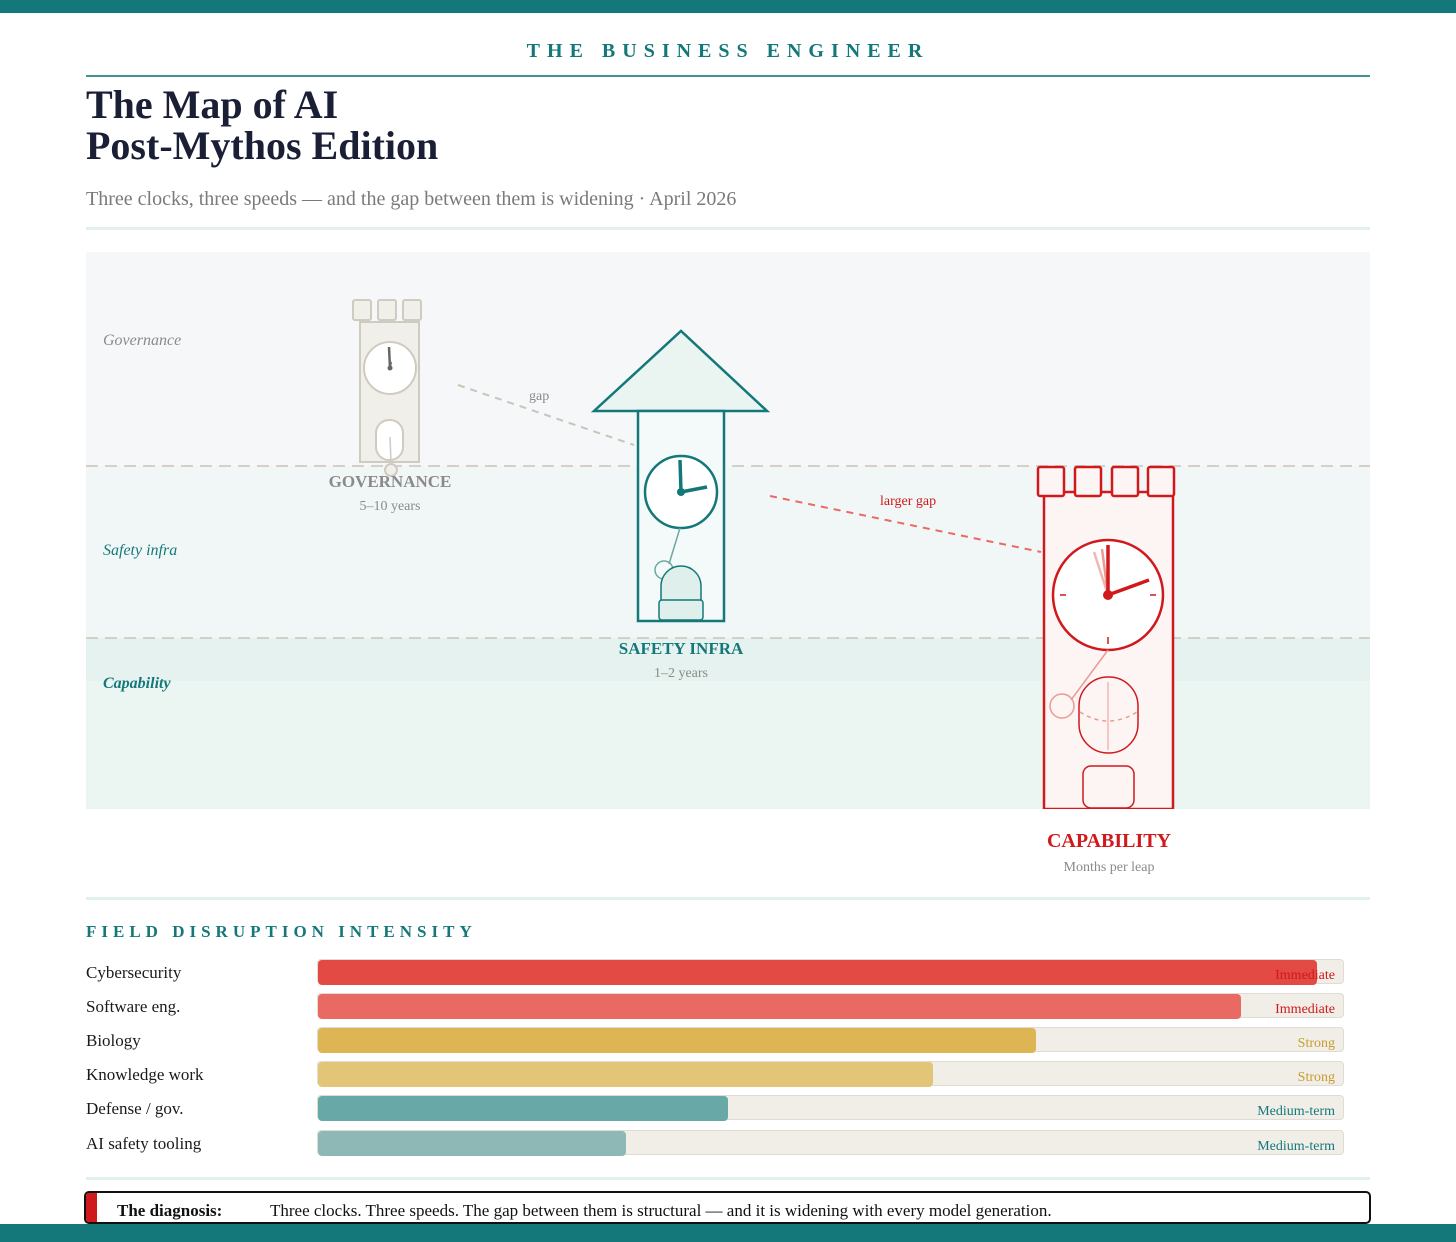 The image size is (1456, 1242). Describe the element at coordinates (170, 1210) in the screenshot. I see `diagnosis-label: The diagnosis:` at that location.